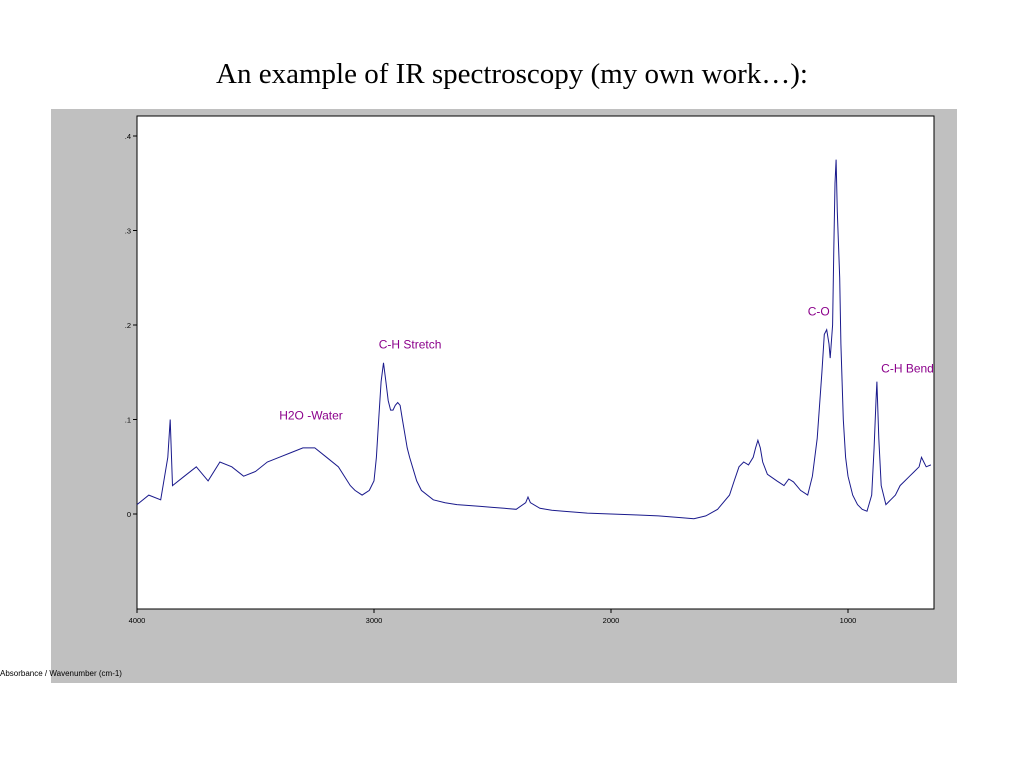 The image size is (1024, 768). I want to click on y-tick-label: .1, so click(128, 420).